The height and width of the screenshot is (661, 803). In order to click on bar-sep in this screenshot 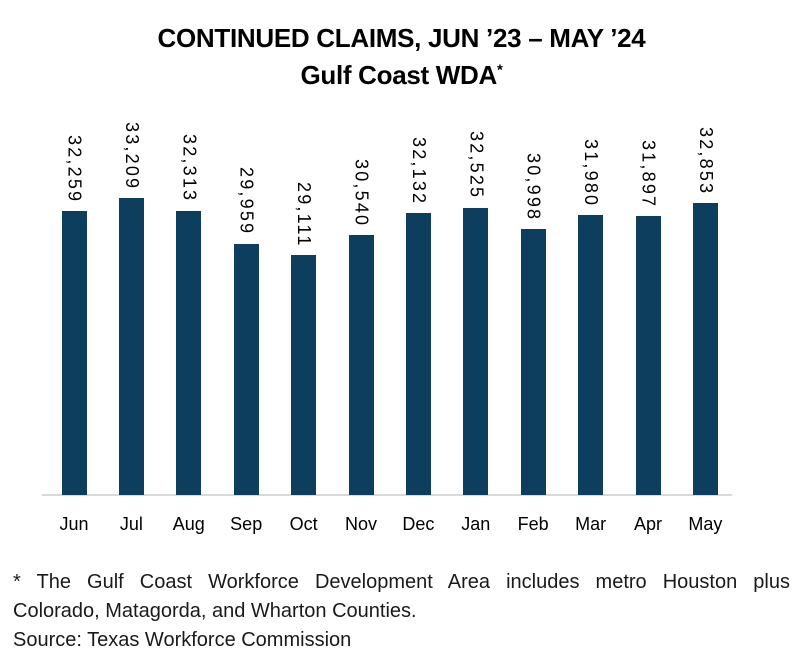, I will do `click(246, 369)`.